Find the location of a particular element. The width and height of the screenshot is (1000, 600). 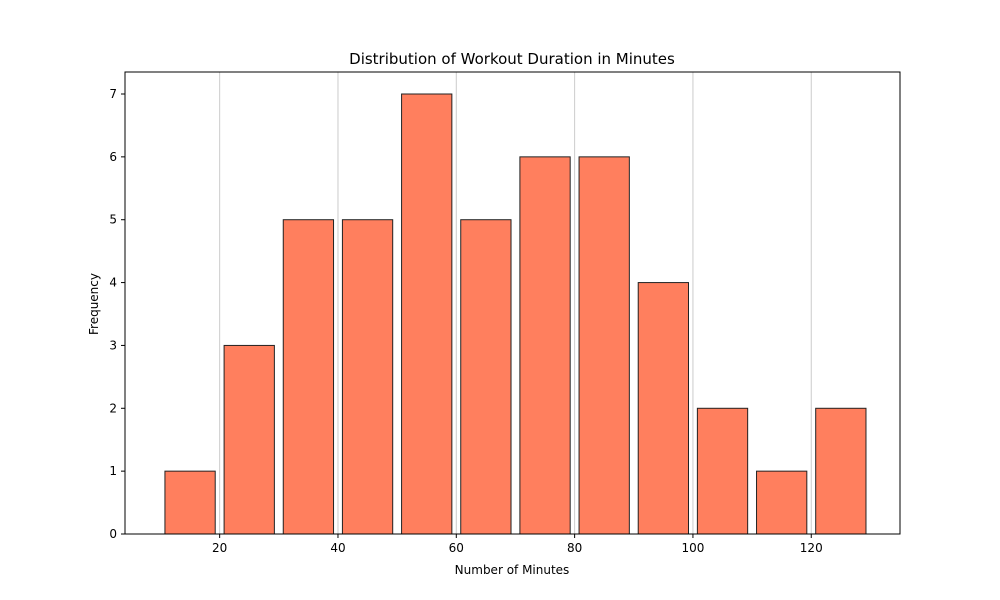

y-tick-label-5: 5 is located at coordinates (113, 220).